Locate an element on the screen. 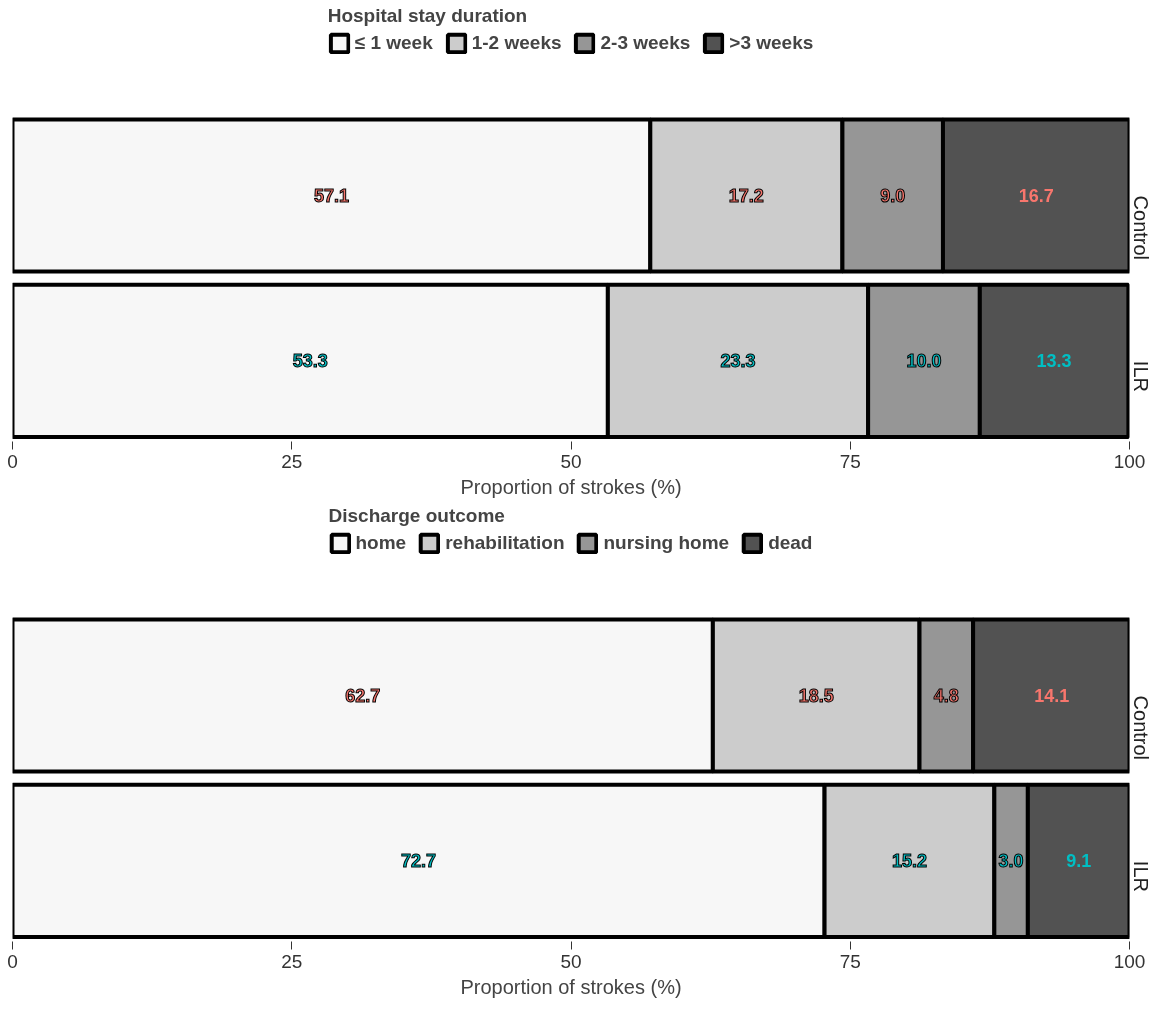  data-label: 17.2 is located at coordinates (746, 196).